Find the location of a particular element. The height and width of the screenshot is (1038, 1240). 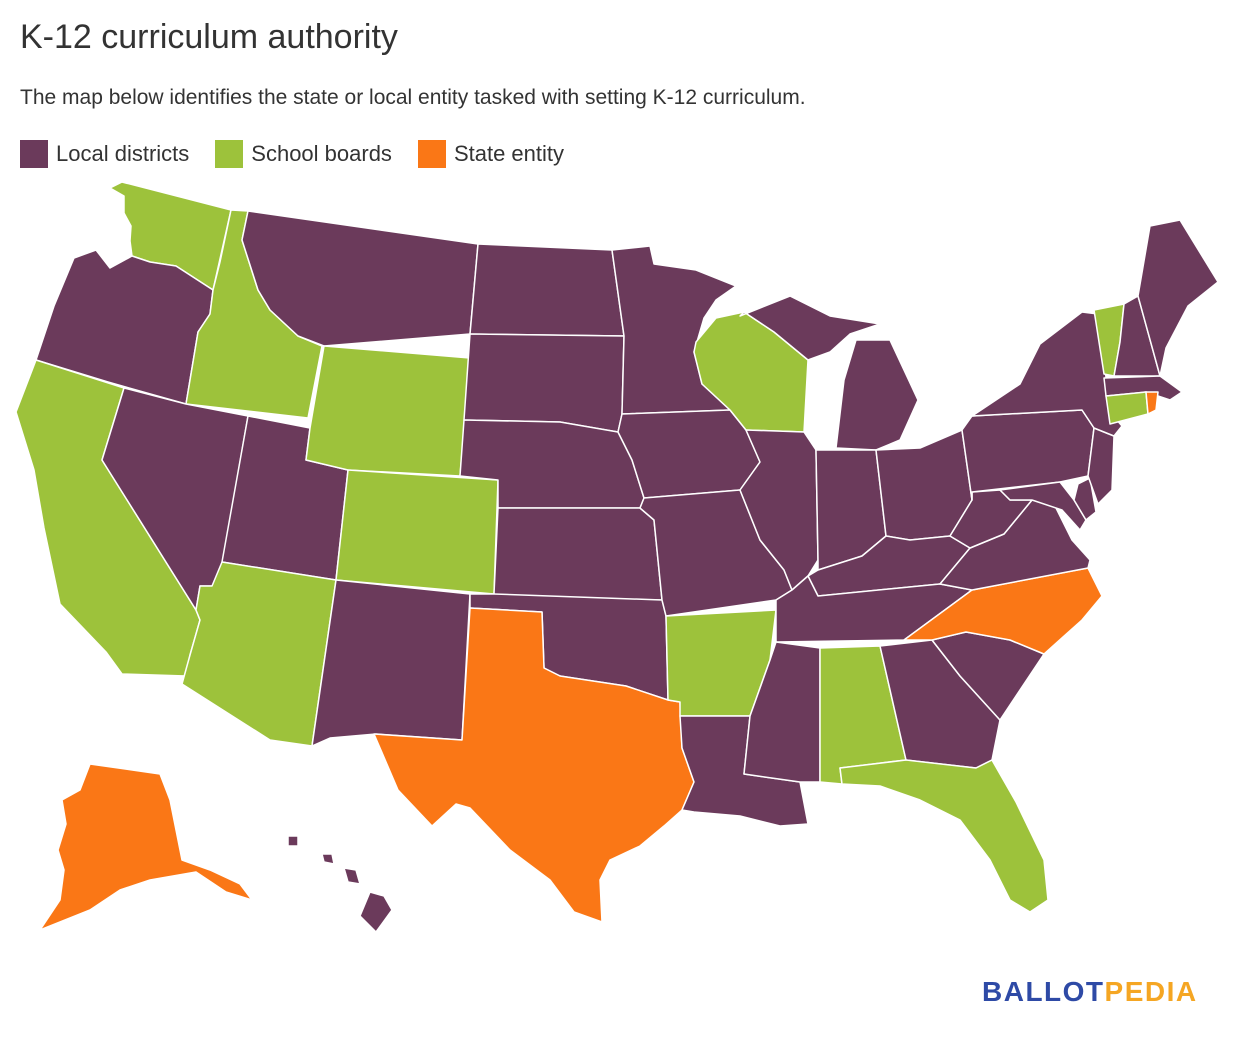

state-alaska is located at coordinates (146, 847).